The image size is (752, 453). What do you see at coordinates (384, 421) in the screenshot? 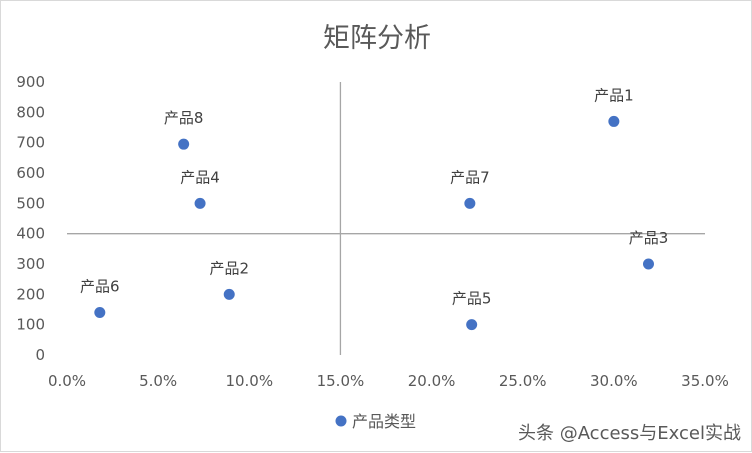
I see `legend-label: 产品类型` at bounding box center [384, 421].